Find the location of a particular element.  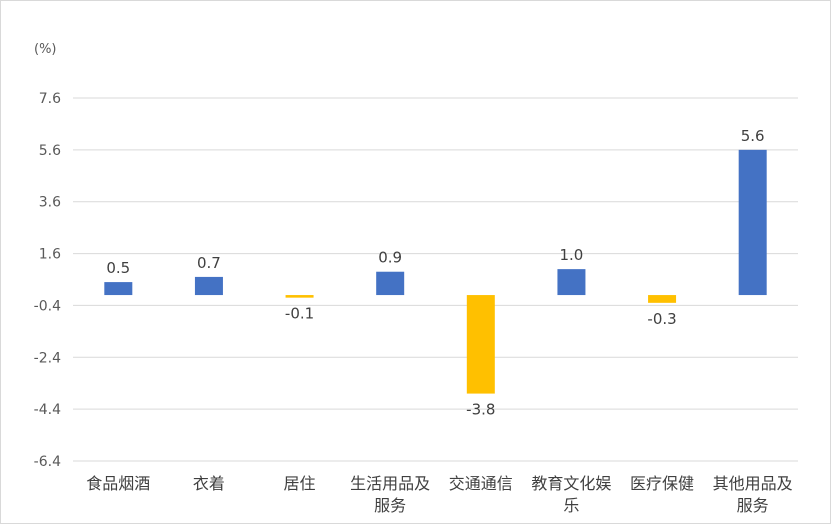

y-tick-label: 3.6 is located at coordinates (50, 203).